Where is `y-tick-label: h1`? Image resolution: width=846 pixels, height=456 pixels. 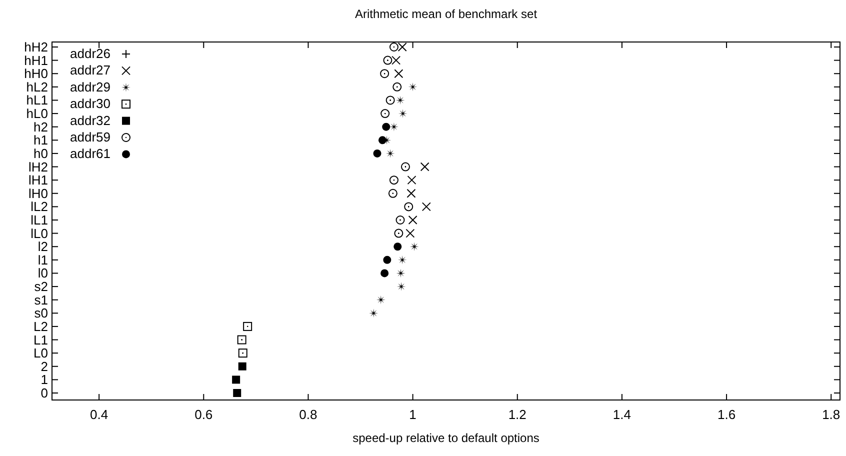 y-tick-label: h1 is located at coordinates (41, 140).